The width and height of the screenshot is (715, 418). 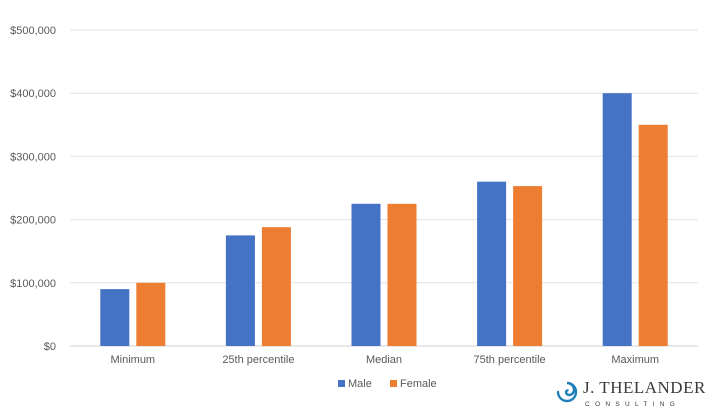 What do you see at coordinates (387, 384) in the screenshot?
I see `legend: Male Female` at bounding box center [387, 384].